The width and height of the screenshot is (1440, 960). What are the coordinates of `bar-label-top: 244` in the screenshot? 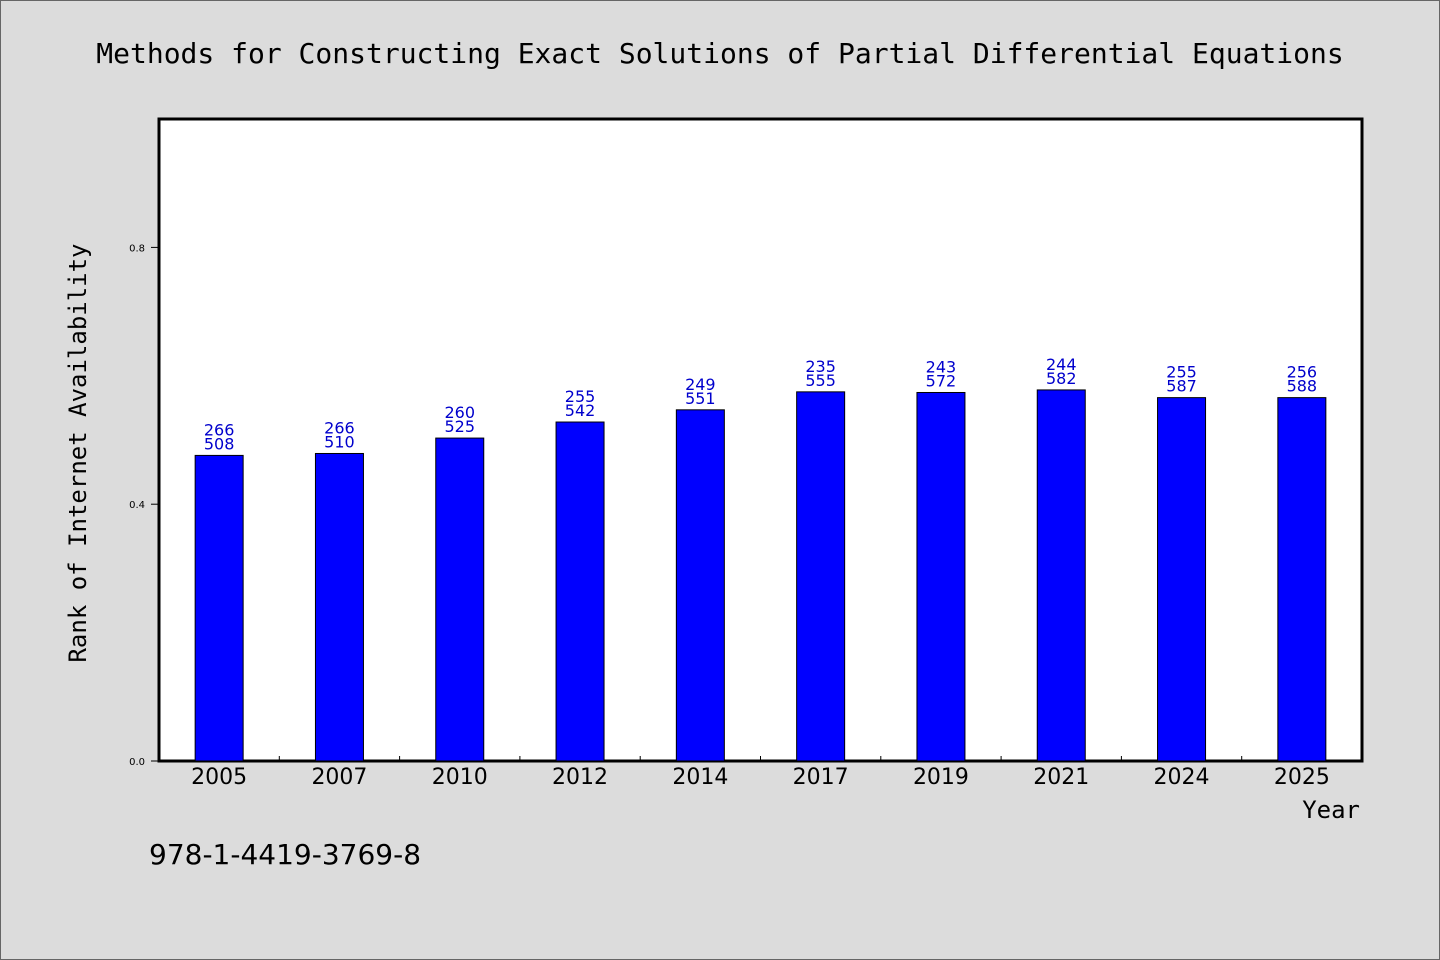 It's located at (1061, 364).